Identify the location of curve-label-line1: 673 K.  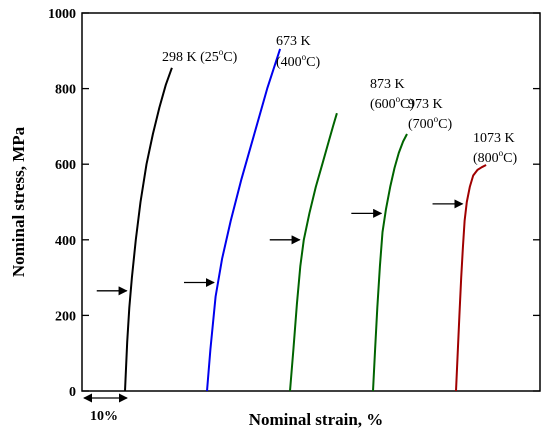
(293, 41).